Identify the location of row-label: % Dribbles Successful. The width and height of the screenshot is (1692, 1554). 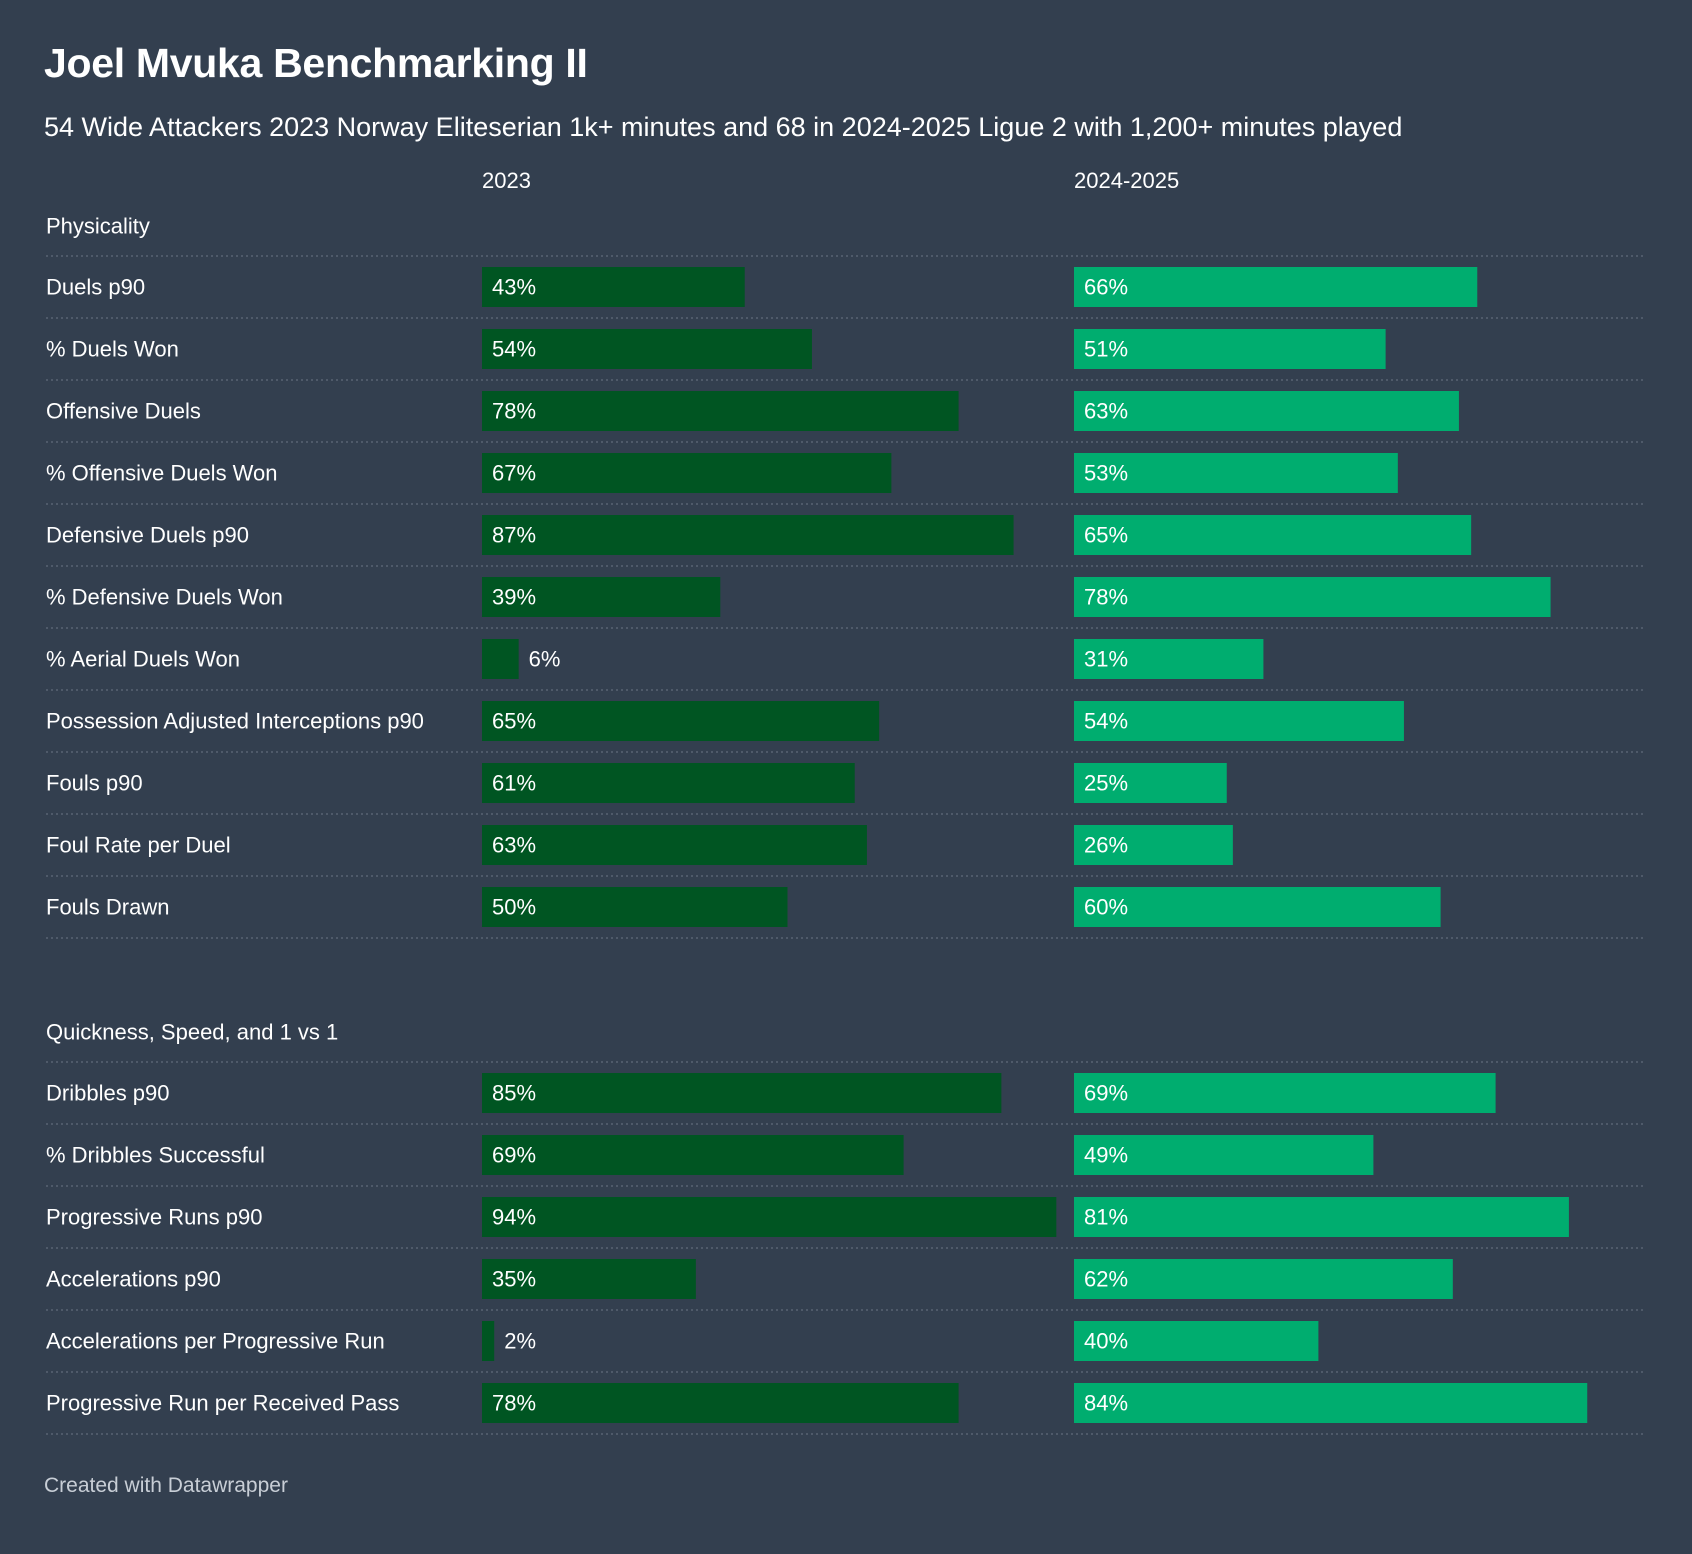
(155, 1155).